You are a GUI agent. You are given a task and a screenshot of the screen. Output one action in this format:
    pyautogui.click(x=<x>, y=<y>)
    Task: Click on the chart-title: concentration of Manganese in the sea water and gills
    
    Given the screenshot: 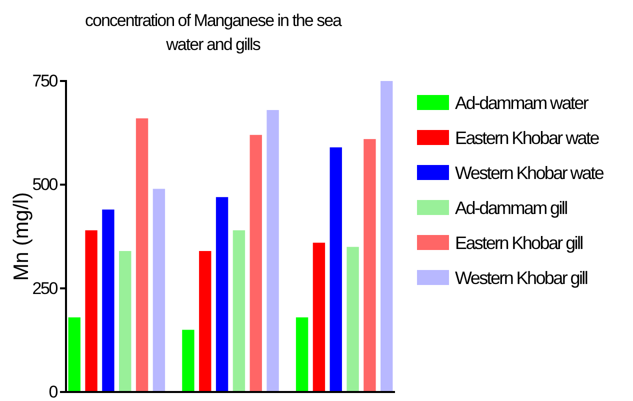 What is the action you would take?
    pyautogui.click(x=214, y=32)
    